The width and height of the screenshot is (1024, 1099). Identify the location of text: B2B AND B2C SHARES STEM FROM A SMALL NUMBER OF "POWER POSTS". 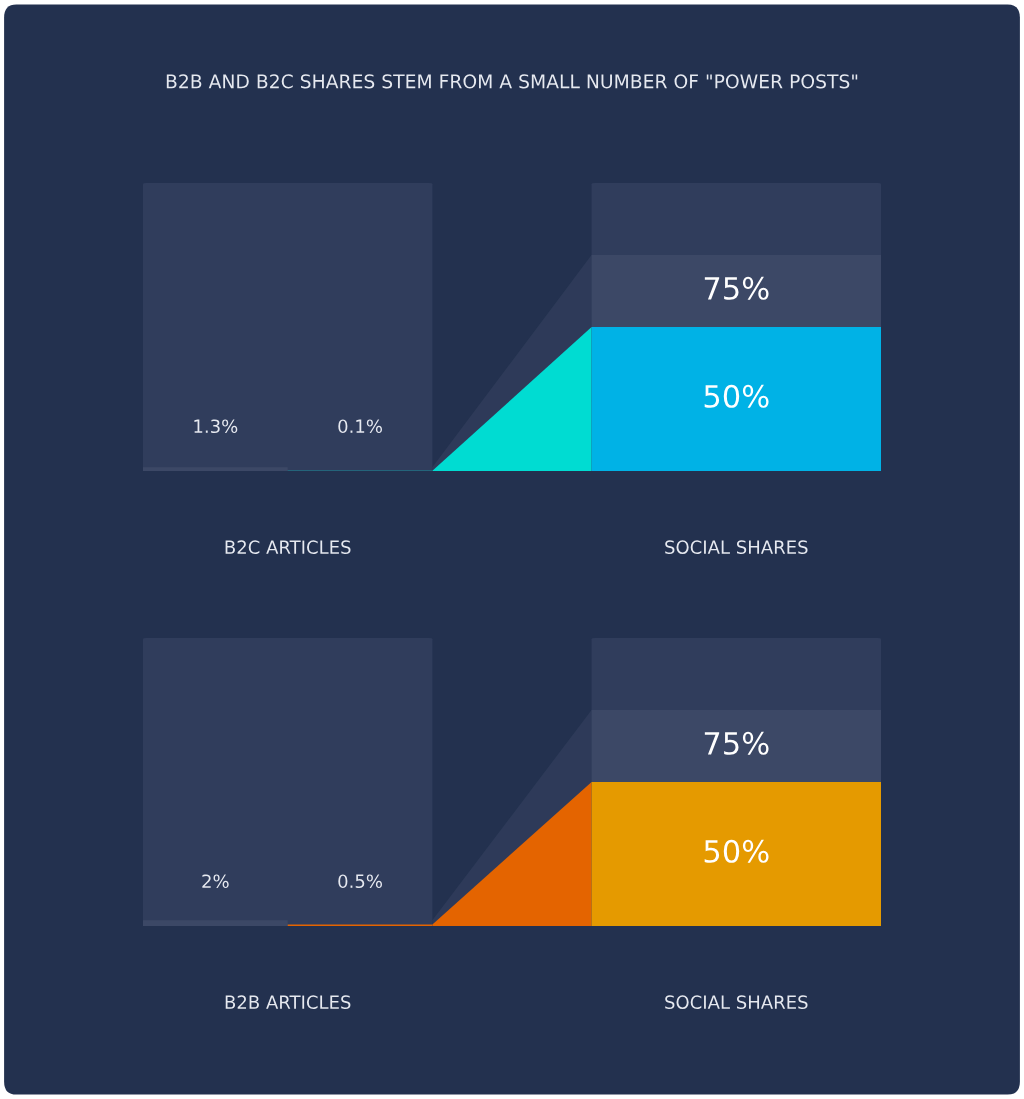
(512, 81).